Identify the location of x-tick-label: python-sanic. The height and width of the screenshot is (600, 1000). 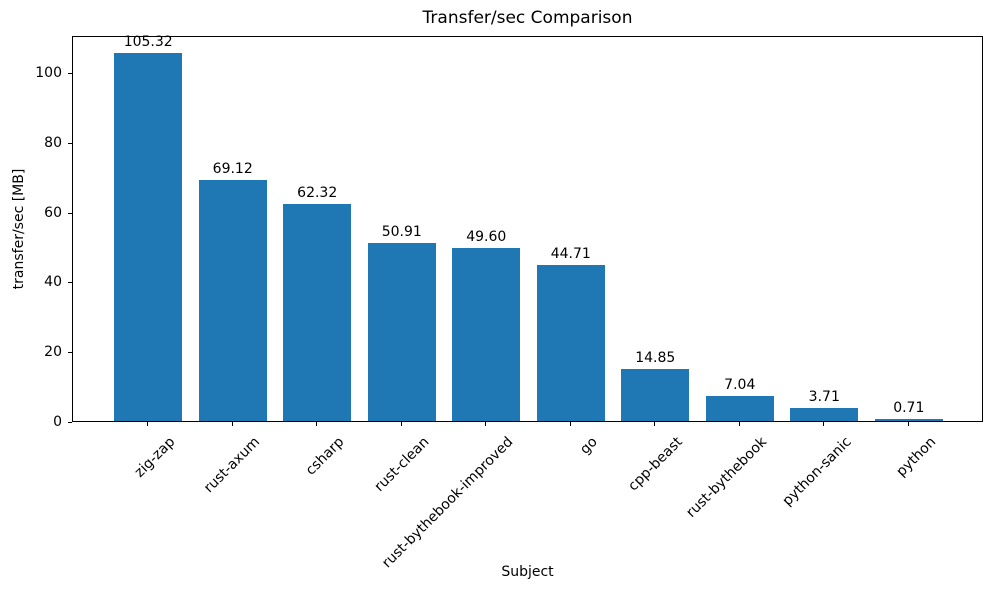
(817, 472).